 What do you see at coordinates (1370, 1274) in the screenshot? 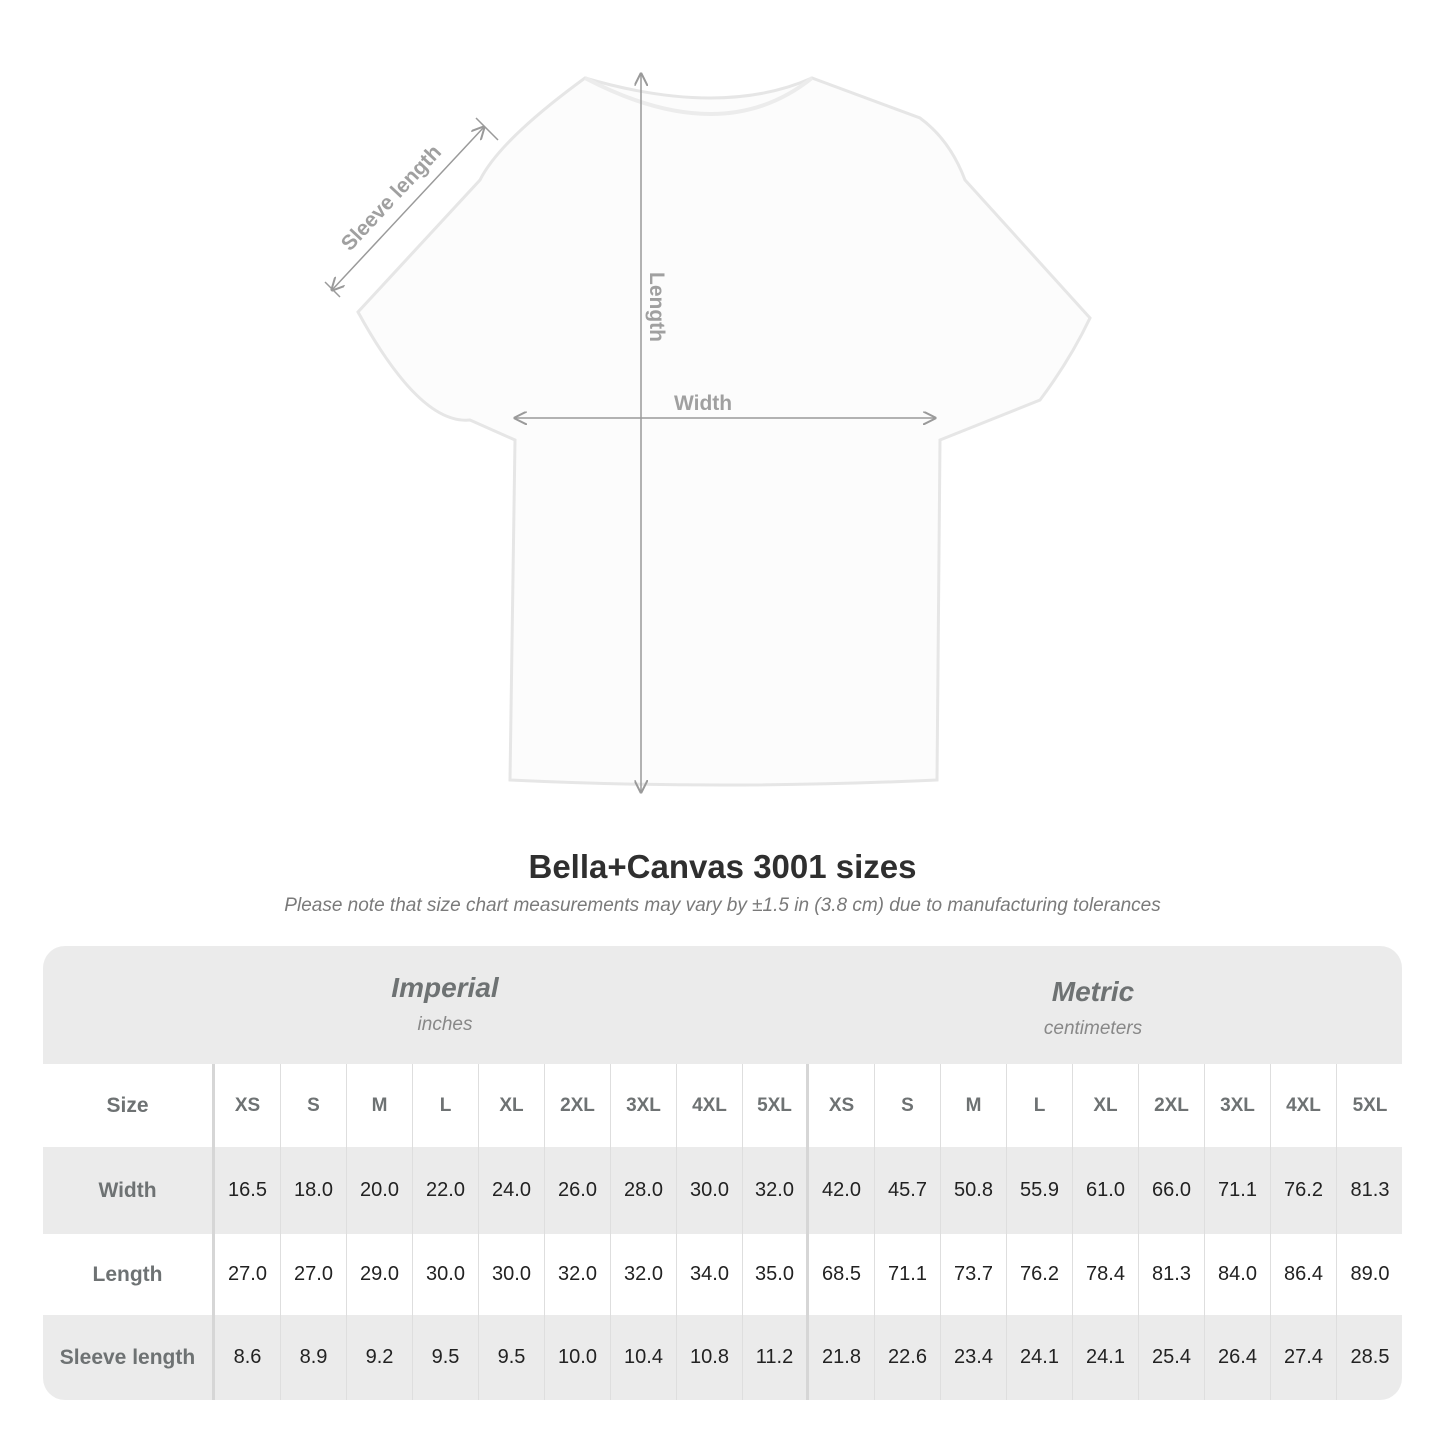
I see `table-cell: 89.0` at bounding box center [1370, 1274].